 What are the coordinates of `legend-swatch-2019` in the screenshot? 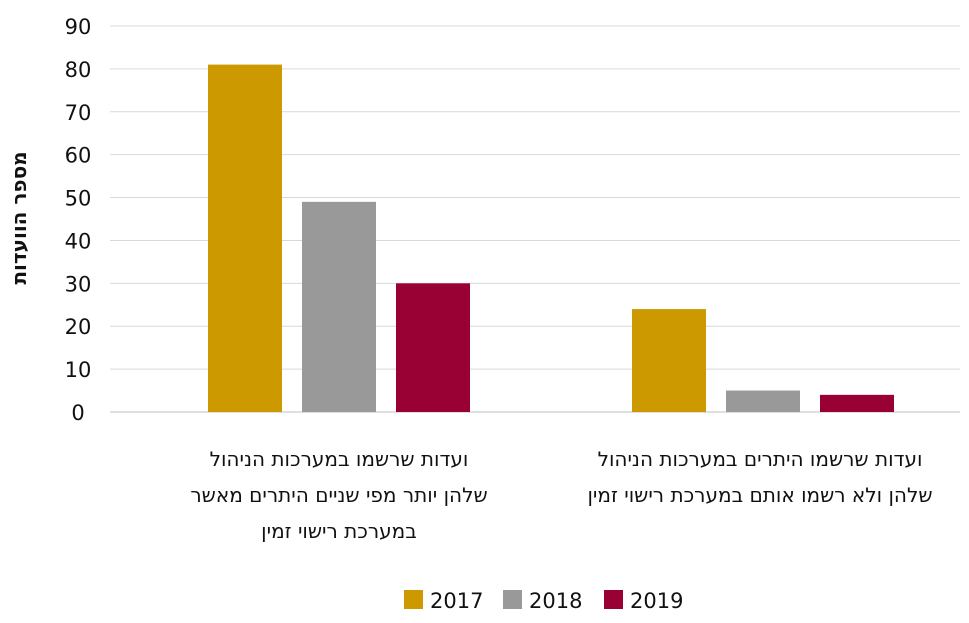 It's located at (613, 599).